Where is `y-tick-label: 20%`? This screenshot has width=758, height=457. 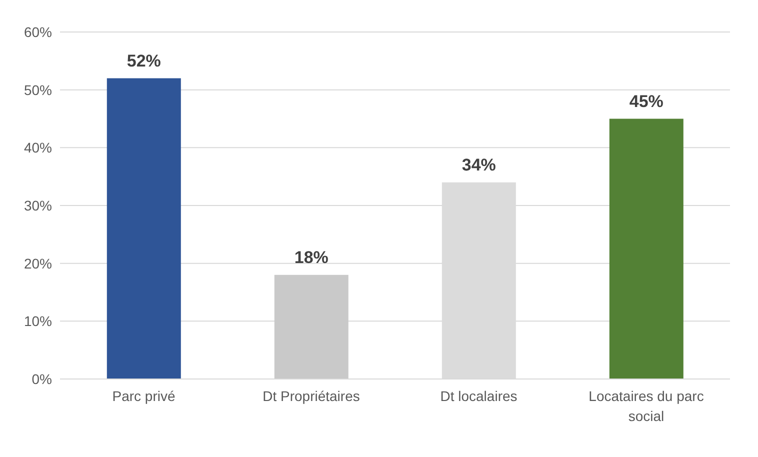
y-tick-label: 20% is located at coordinates (38, 263).